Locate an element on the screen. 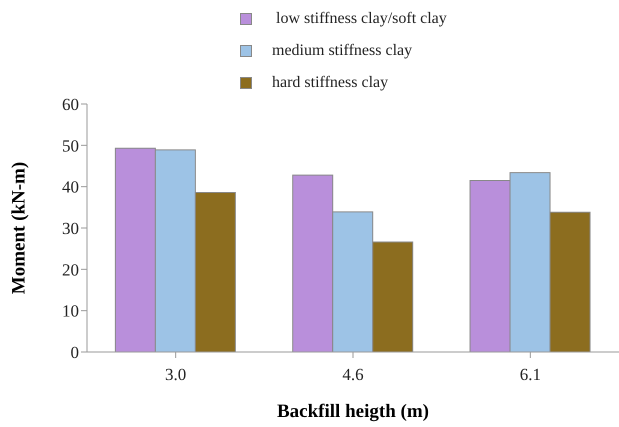  y-tick-label: 50 is located at coordinates (70, 146).